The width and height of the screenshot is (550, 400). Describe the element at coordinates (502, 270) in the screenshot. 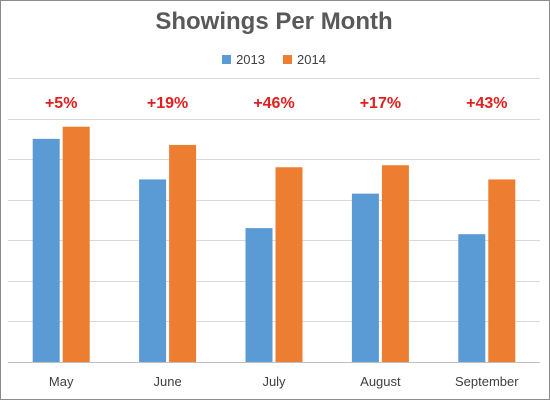

I see `bar-2014-september` at that location.